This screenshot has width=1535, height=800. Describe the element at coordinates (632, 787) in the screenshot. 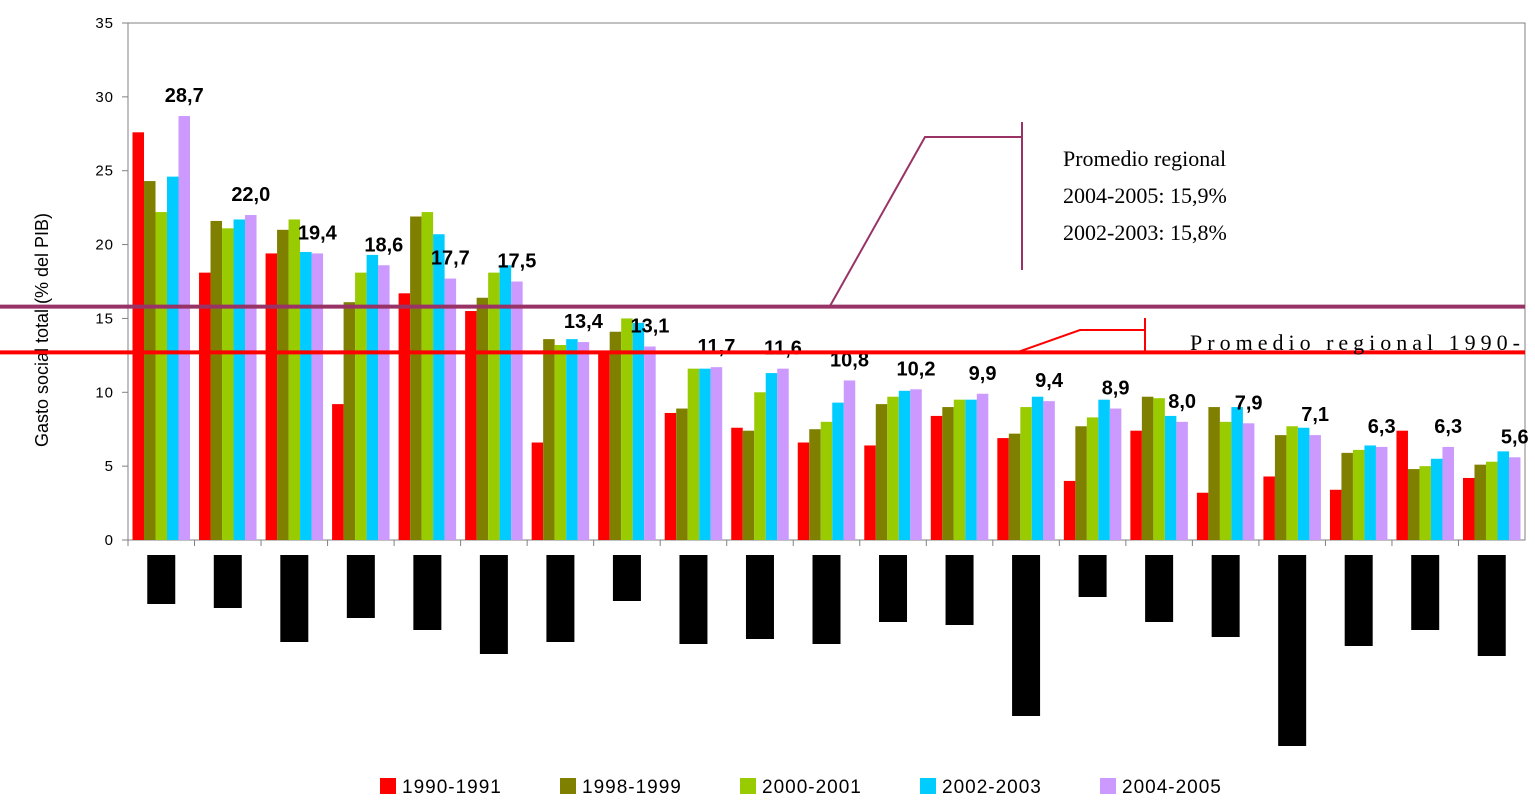

I see `legend-label-1: 1998-1999` at that location.